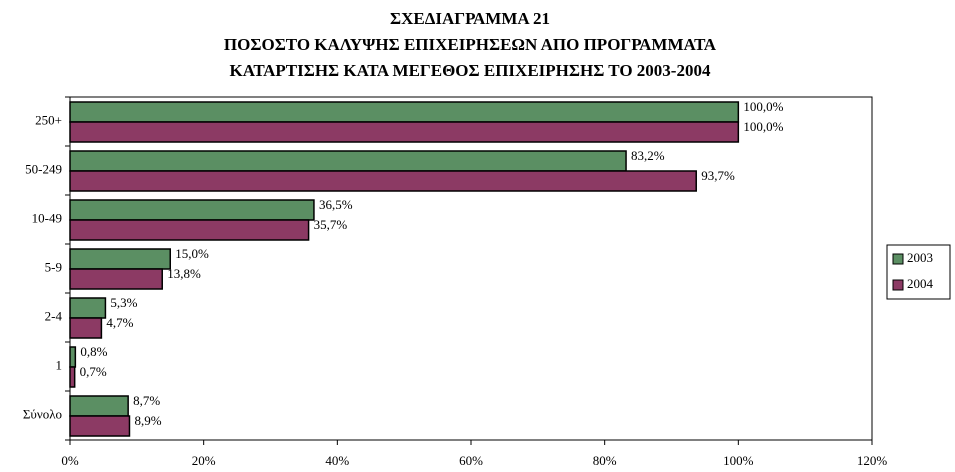 The image size is (955, 472). Describe the element at coordinates (119, 322) in the screenshot. I see `value-label: 4,7%` at that location.